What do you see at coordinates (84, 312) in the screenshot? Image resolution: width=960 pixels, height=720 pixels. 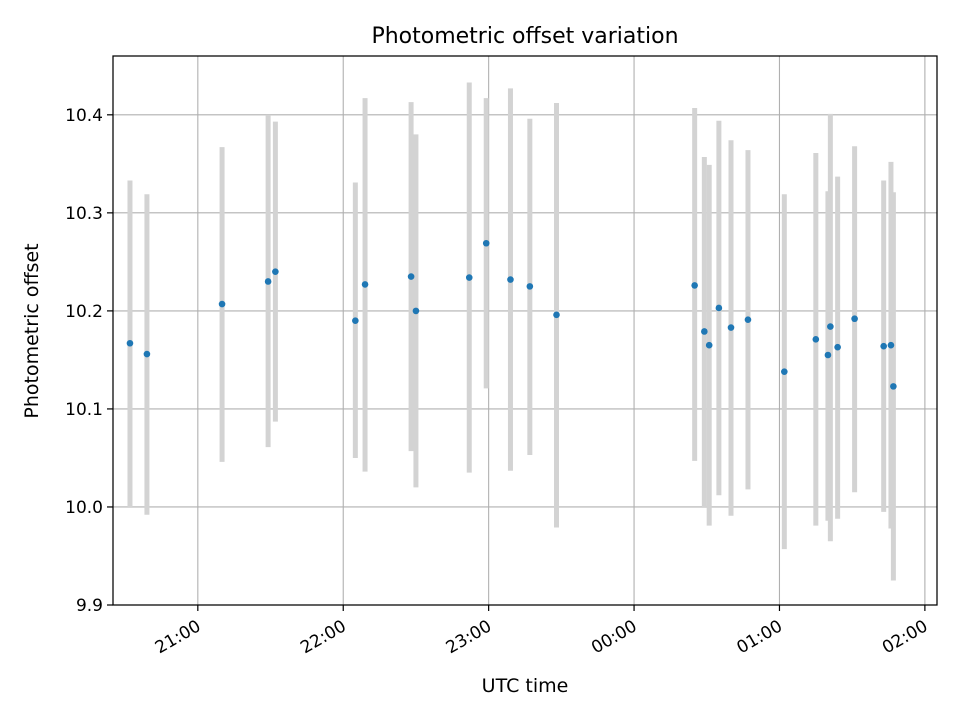 I see `y-tick-label: 10.2` at bounding box center [84, 312].